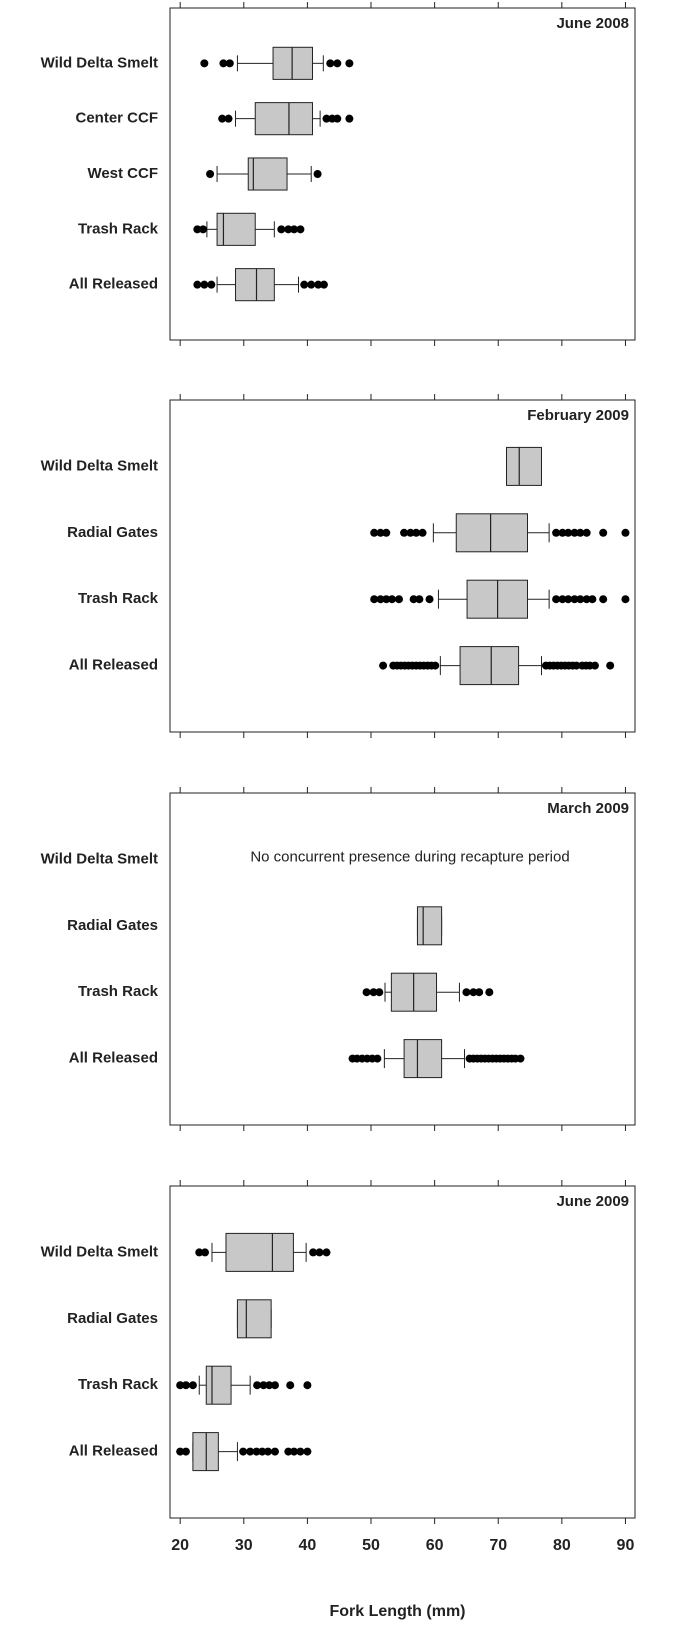 Image resolution: width=678 pixels, height=1627 pixels. Describe the element at coordinates (116, 118) in the screenshot. I see `category-label: Center CCF` at that location.